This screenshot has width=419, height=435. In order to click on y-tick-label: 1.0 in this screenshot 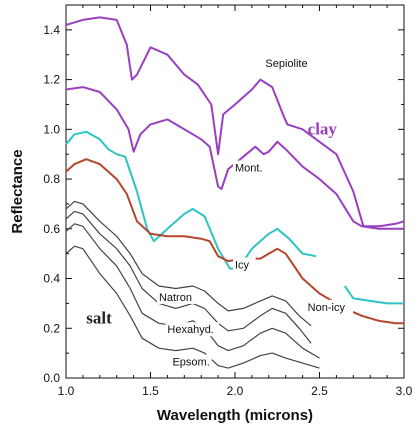, I will do `click(51, 129)`.